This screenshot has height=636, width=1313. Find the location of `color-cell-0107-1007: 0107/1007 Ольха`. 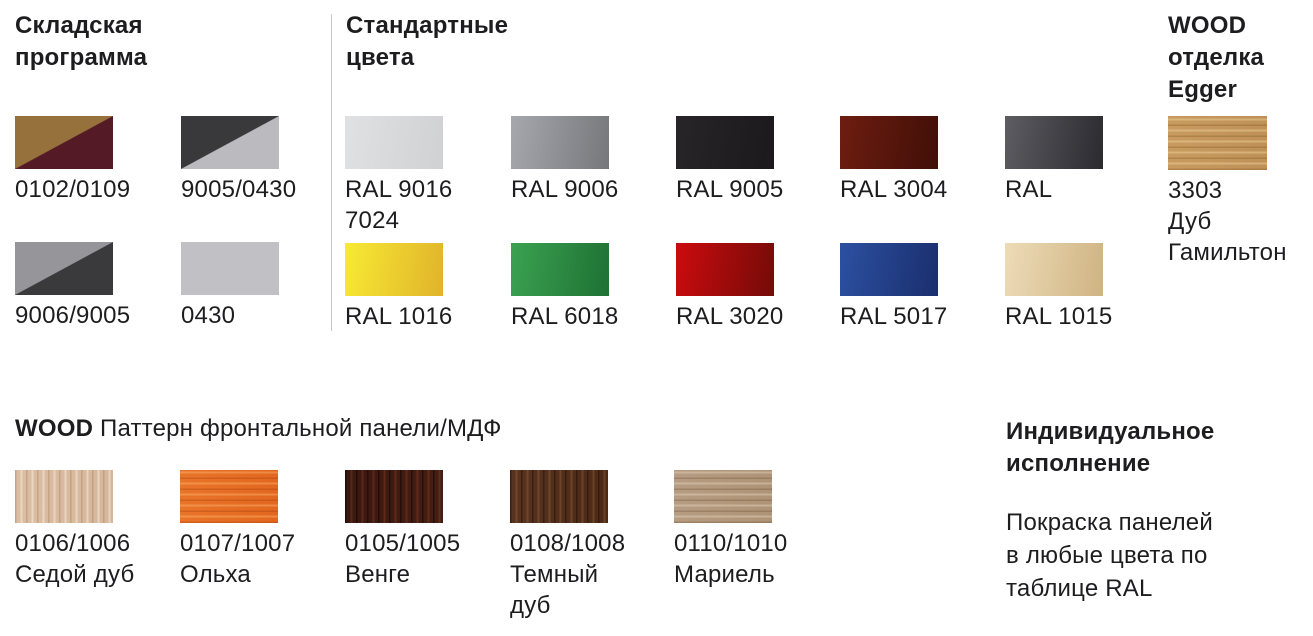

color-cell-0107-1007: 0107/1007 Ольха is located at coordinates (260, 530).